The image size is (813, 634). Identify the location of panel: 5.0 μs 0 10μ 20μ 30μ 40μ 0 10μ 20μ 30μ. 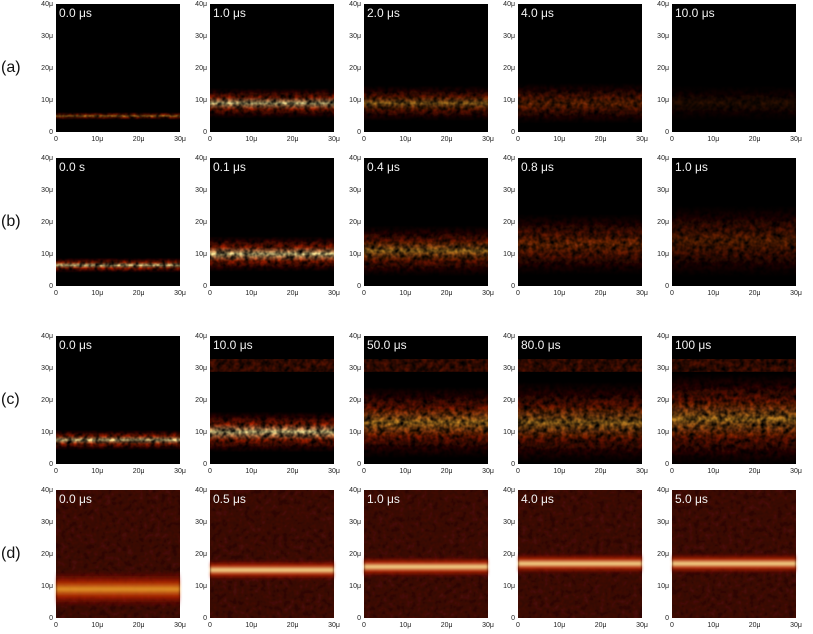
(729, 558).